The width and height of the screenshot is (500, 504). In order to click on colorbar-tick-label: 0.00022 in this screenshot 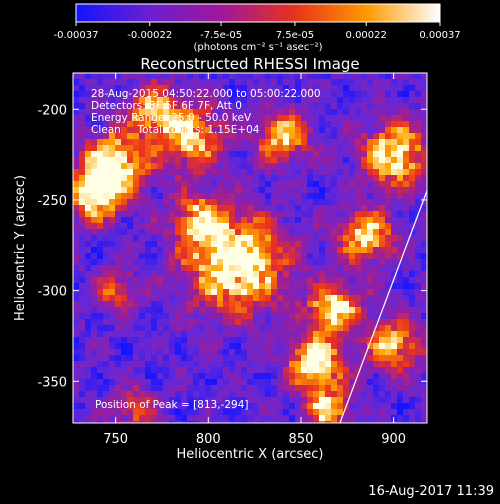, I will do `click(366, 35)`.